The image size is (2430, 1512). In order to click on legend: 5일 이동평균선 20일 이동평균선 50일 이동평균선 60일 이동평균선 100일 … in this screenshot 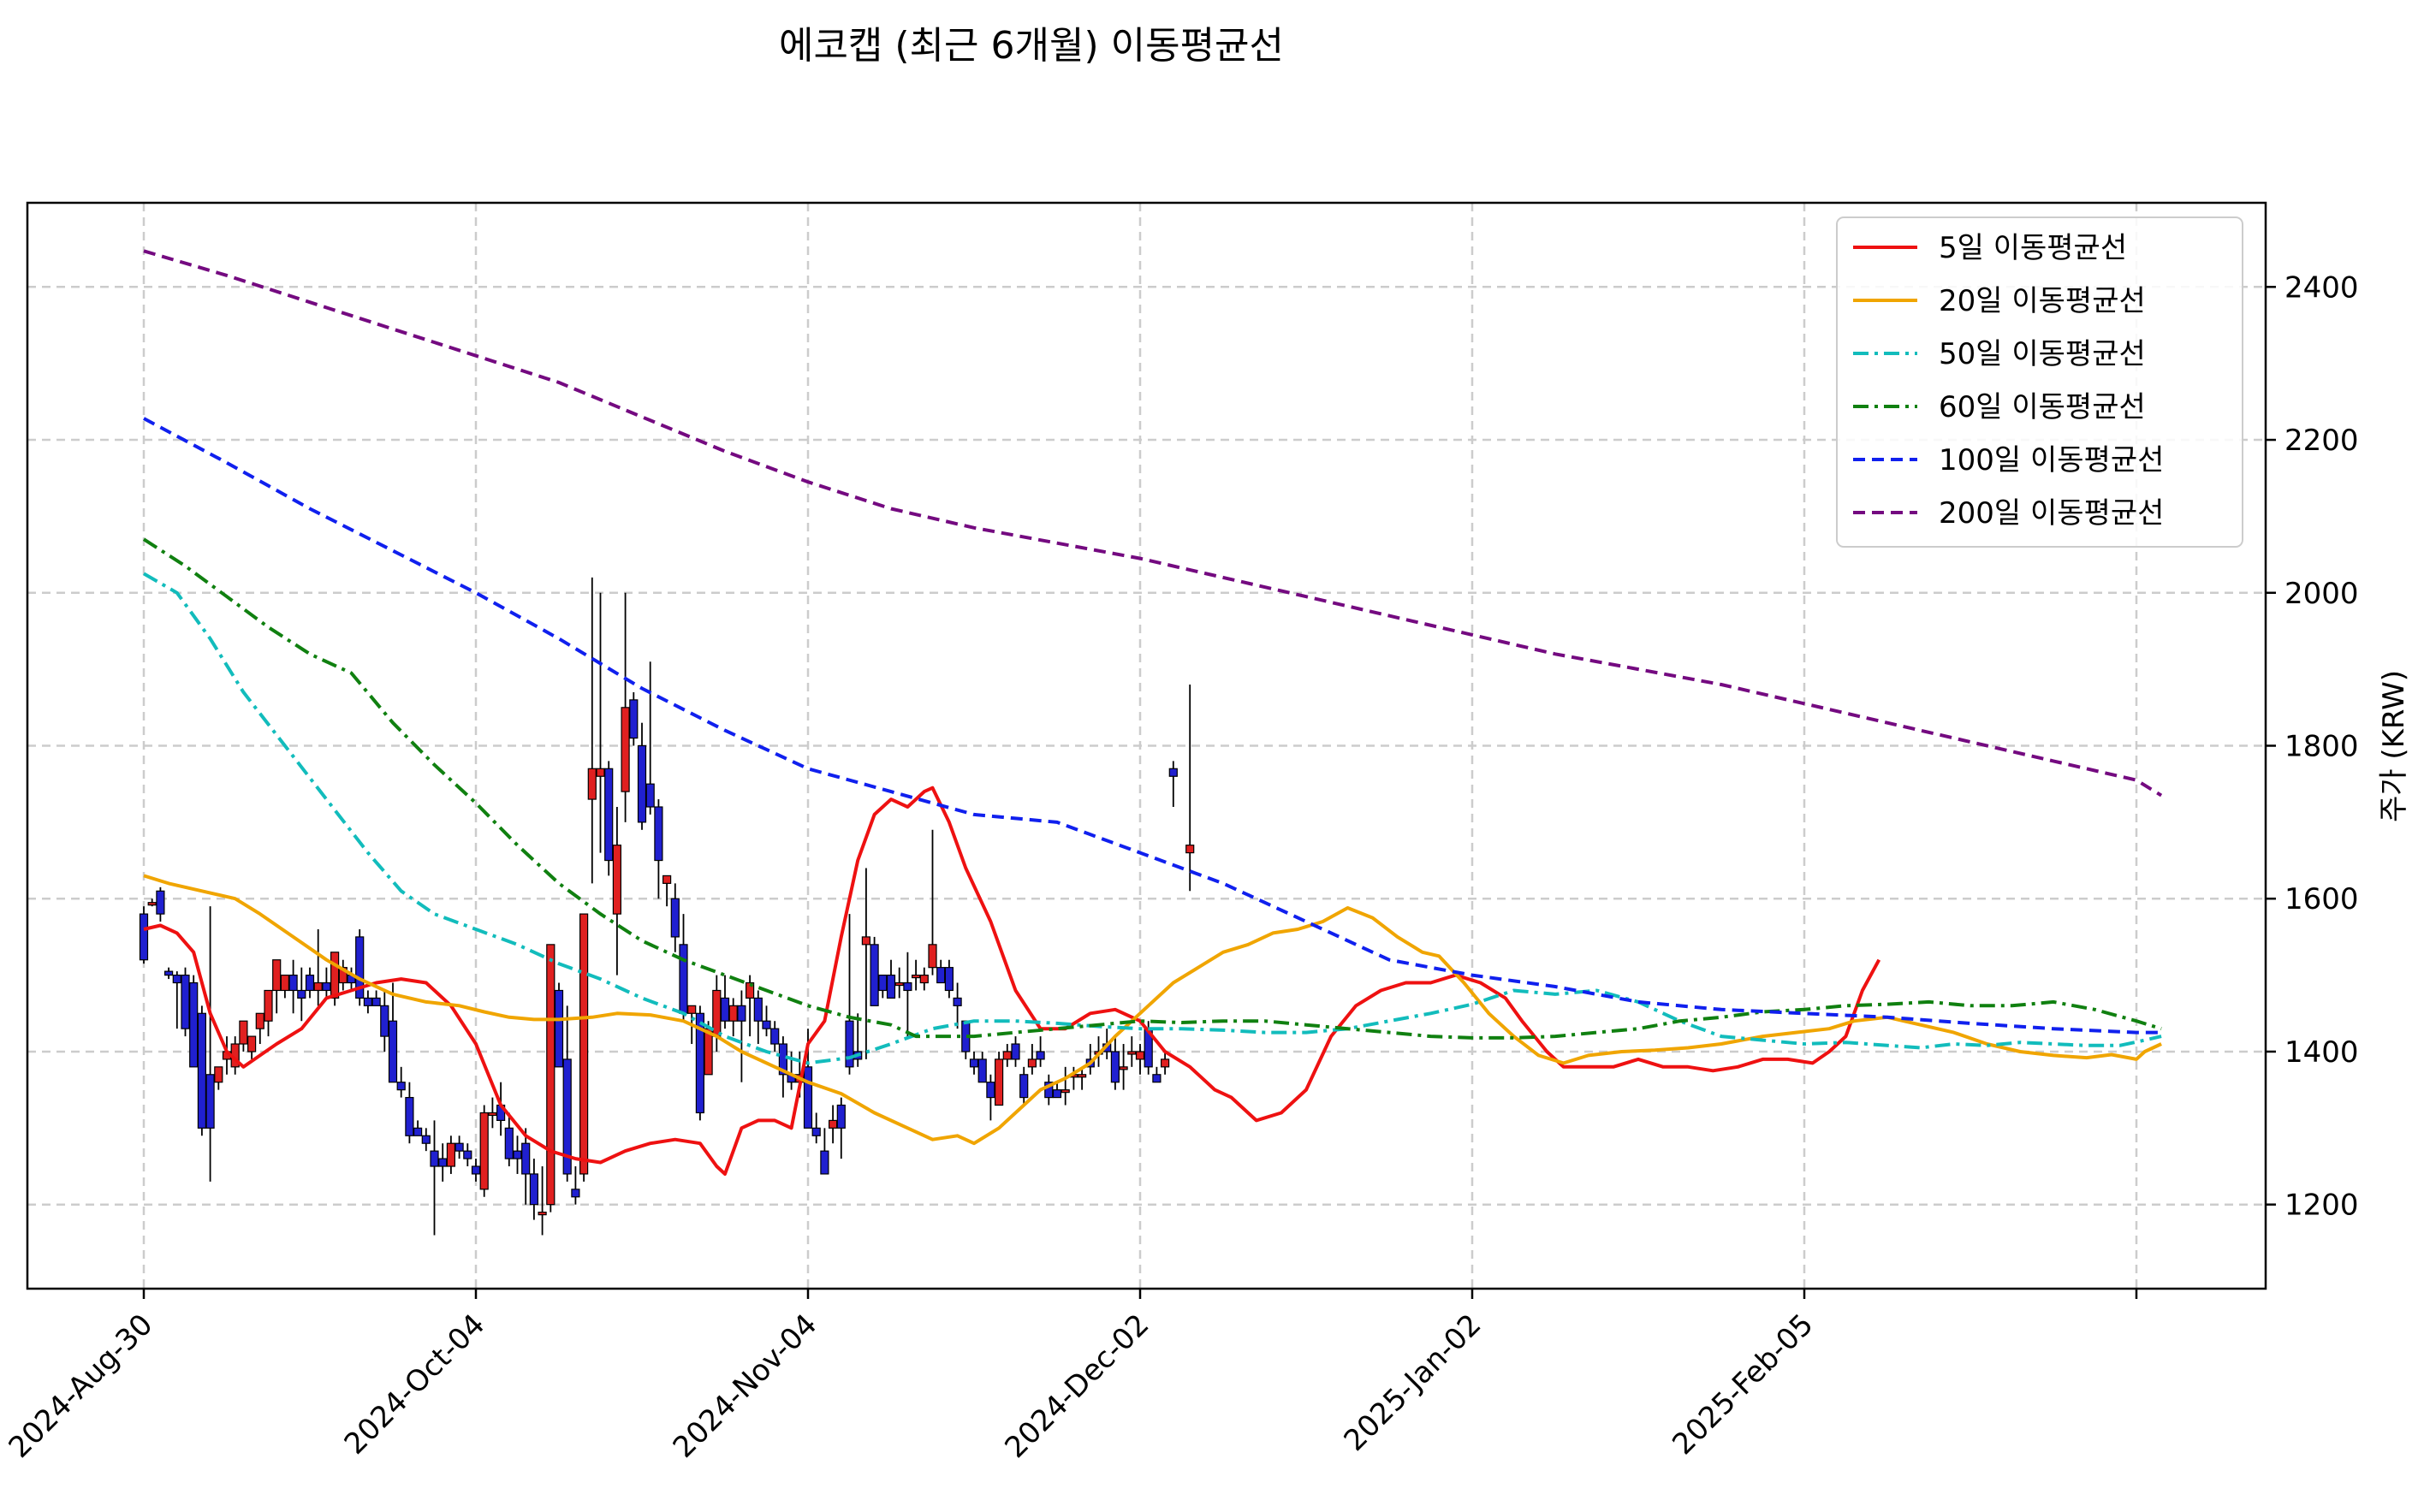, I will do `click(2040, 382)`.